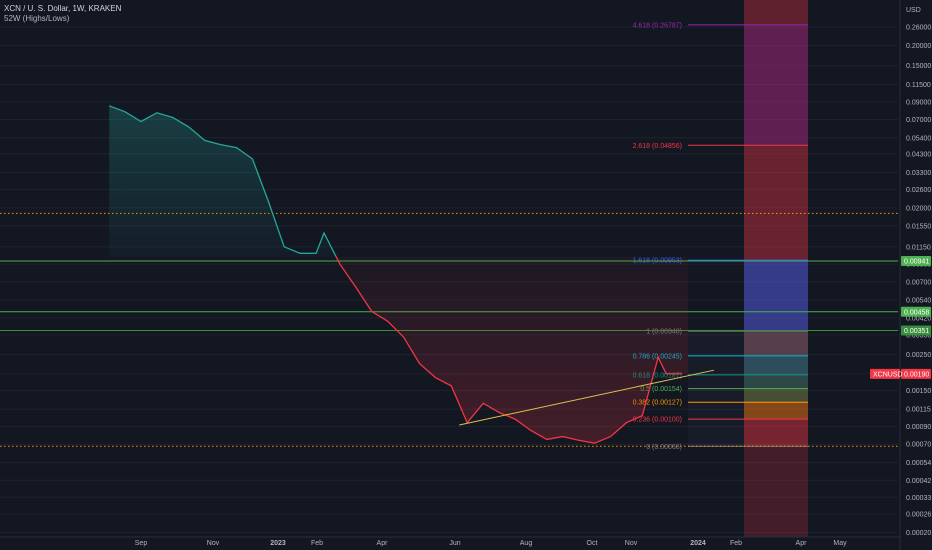 The image size is (932, 550). I want to click on time-tick-label: May, so click(840, 543).